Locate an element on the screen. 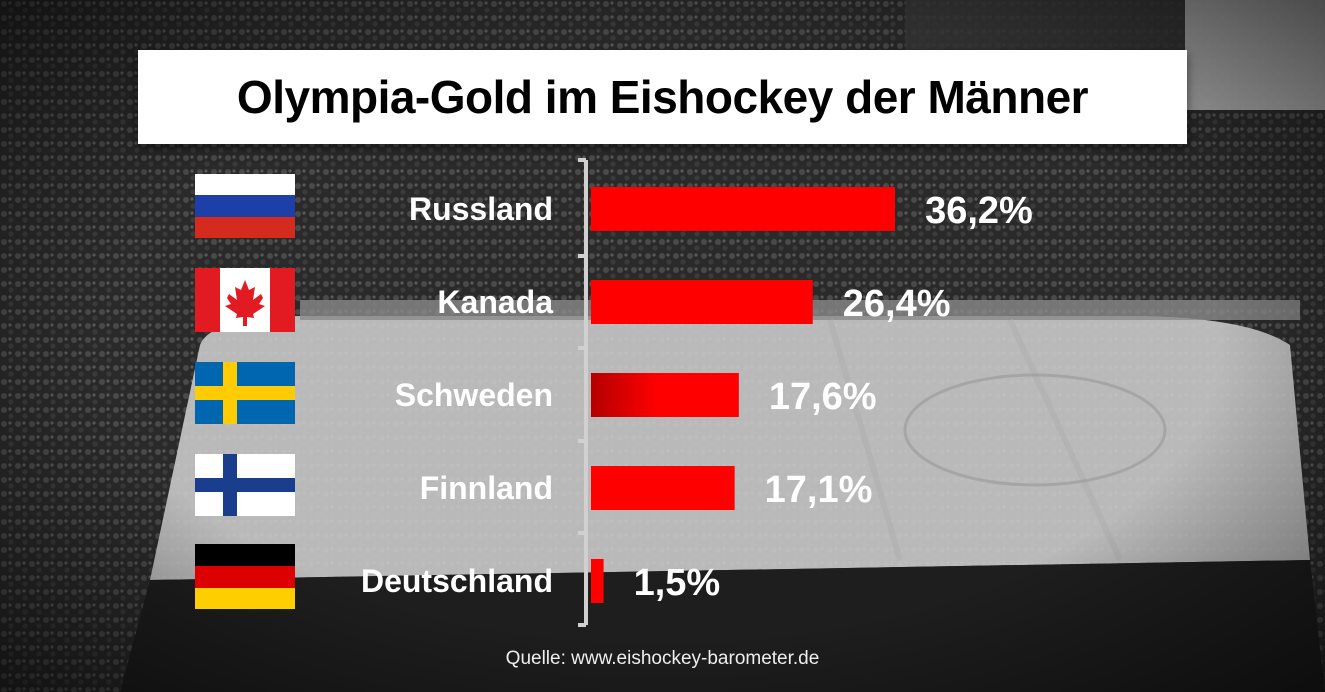  category-label-finnland: Finnland is located at coordinates (486, 488).